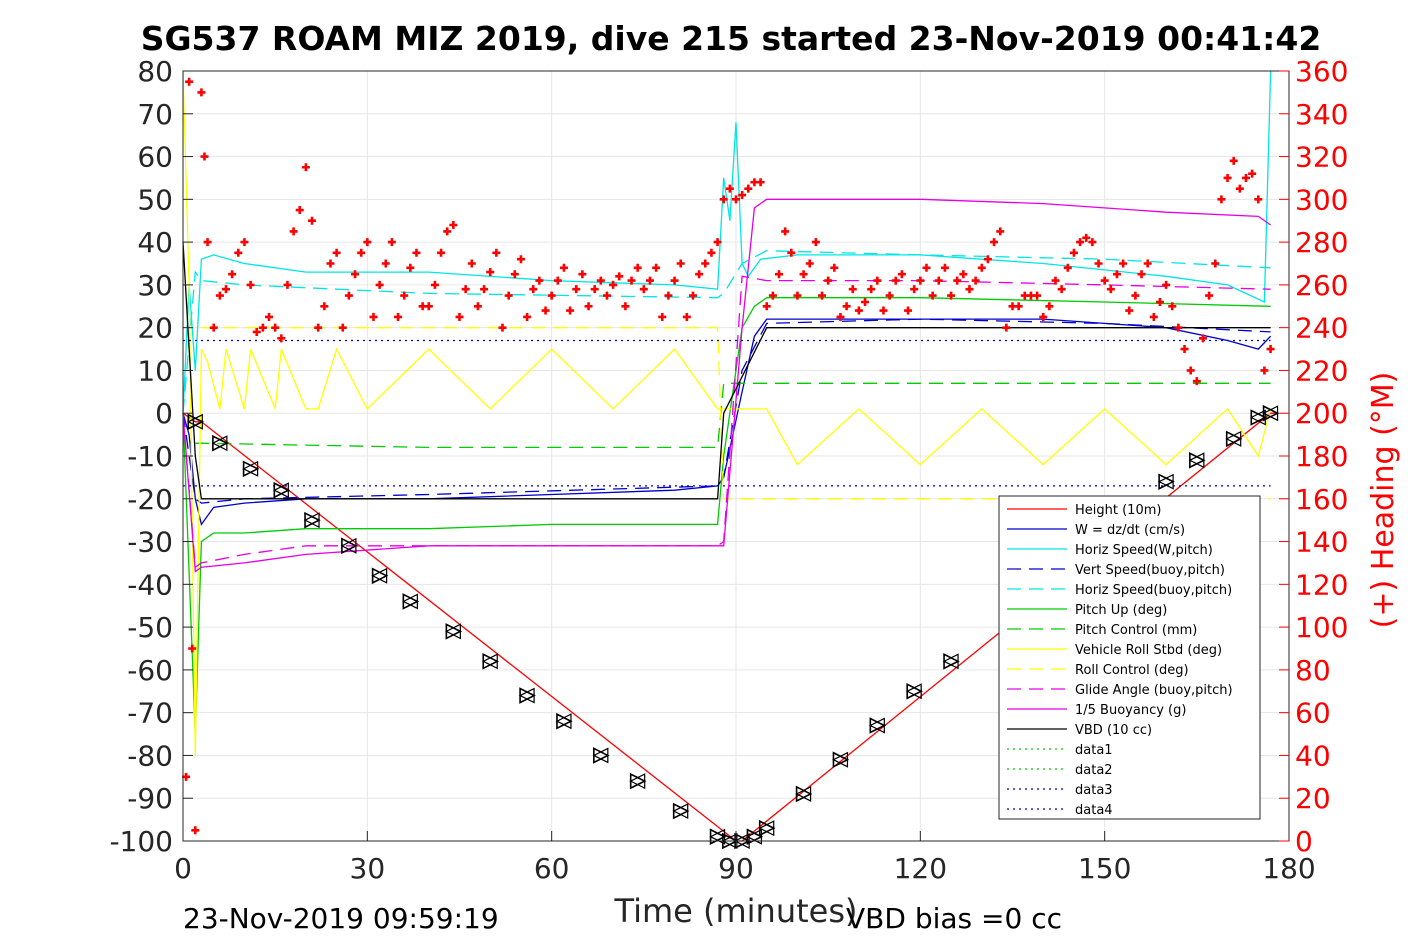 The height and width of the screenshot is (945, 1417). I want to click on y2-tick-label: 240, so click(1321, 328).